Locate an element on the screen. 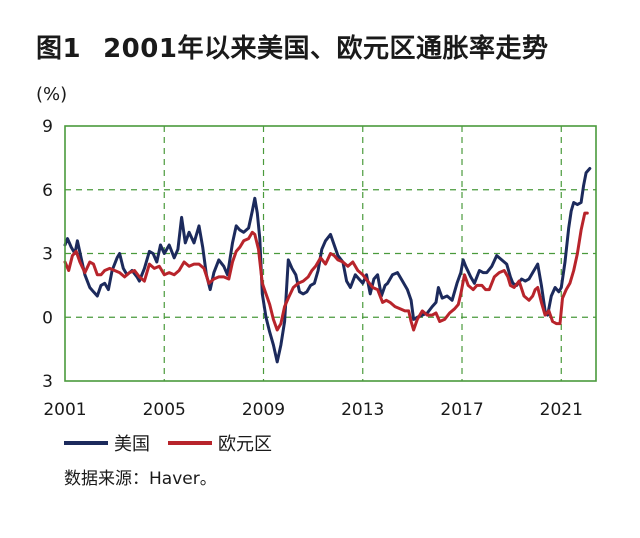 This screenshot has height=538, width=640. y-tick-label: 0 is located at coordinates (47, 318).